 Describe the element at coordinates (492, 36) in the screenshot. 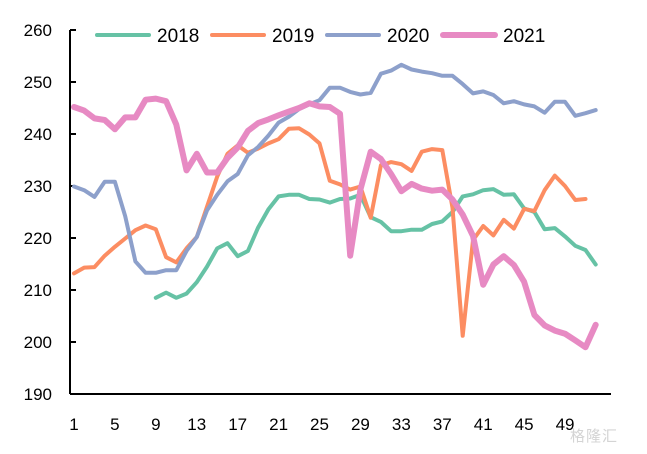

I see `legend-item-2021: 2021` at that location.